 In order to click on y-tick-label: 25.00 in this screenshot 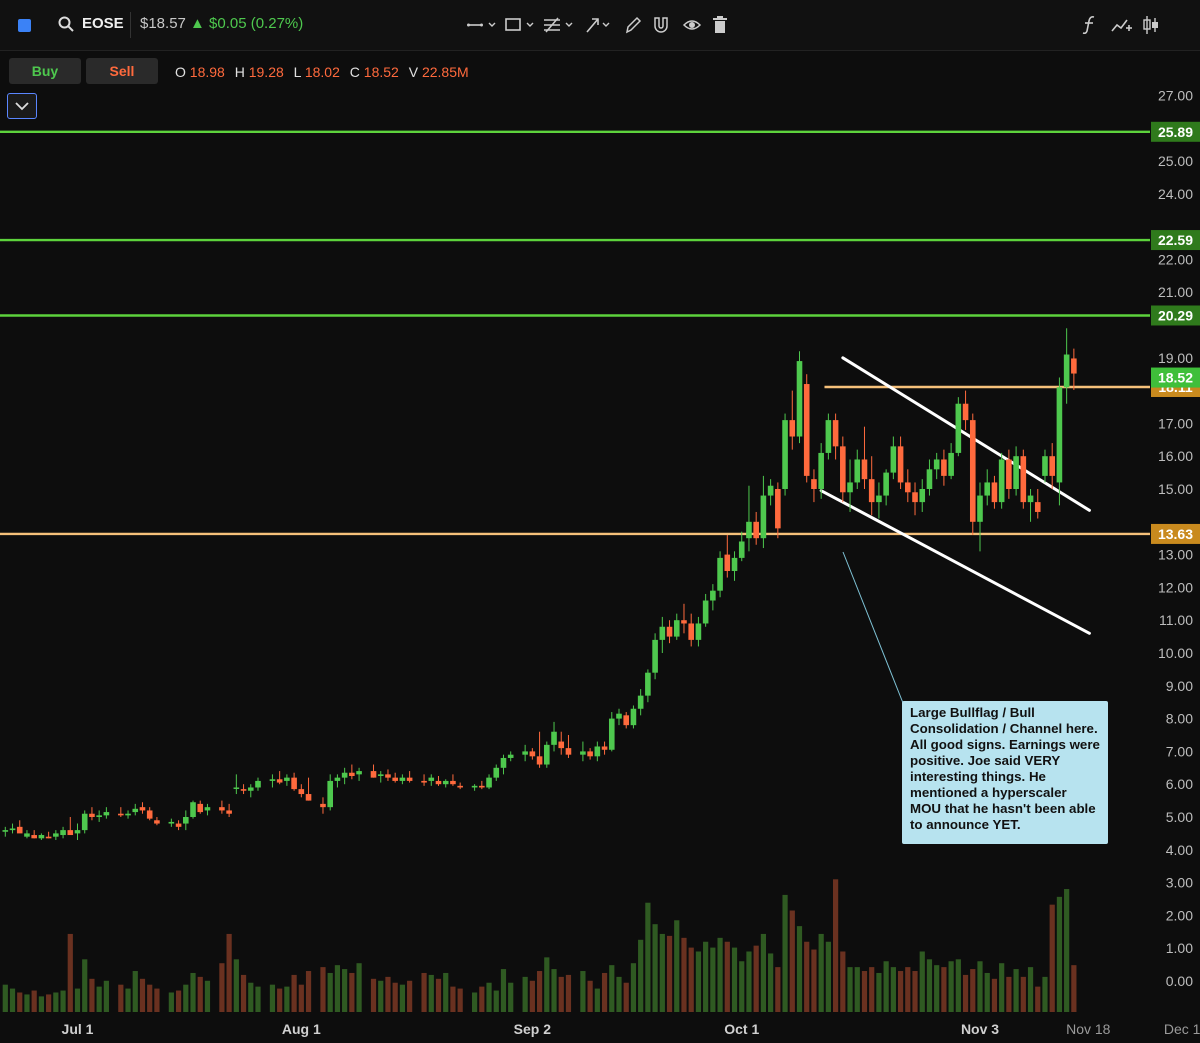, I will do `click(1175, 161)`.